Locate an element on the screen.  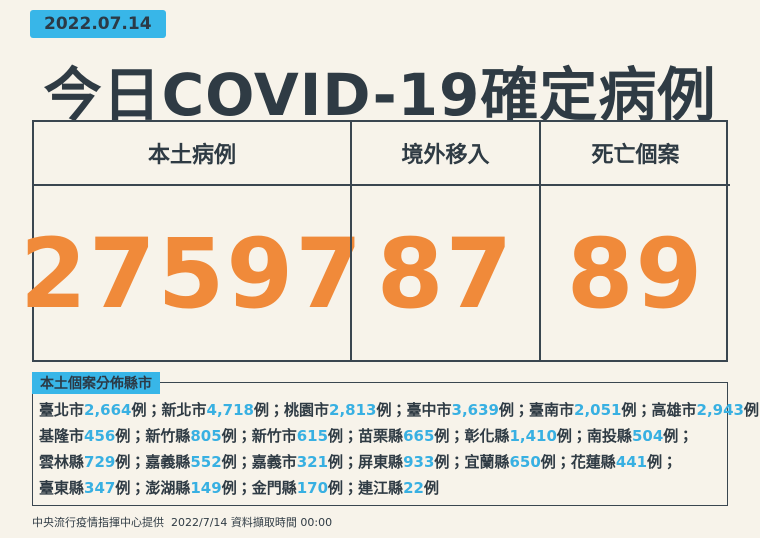
column-label: 境外移入 is located at coordinates (445, 154).